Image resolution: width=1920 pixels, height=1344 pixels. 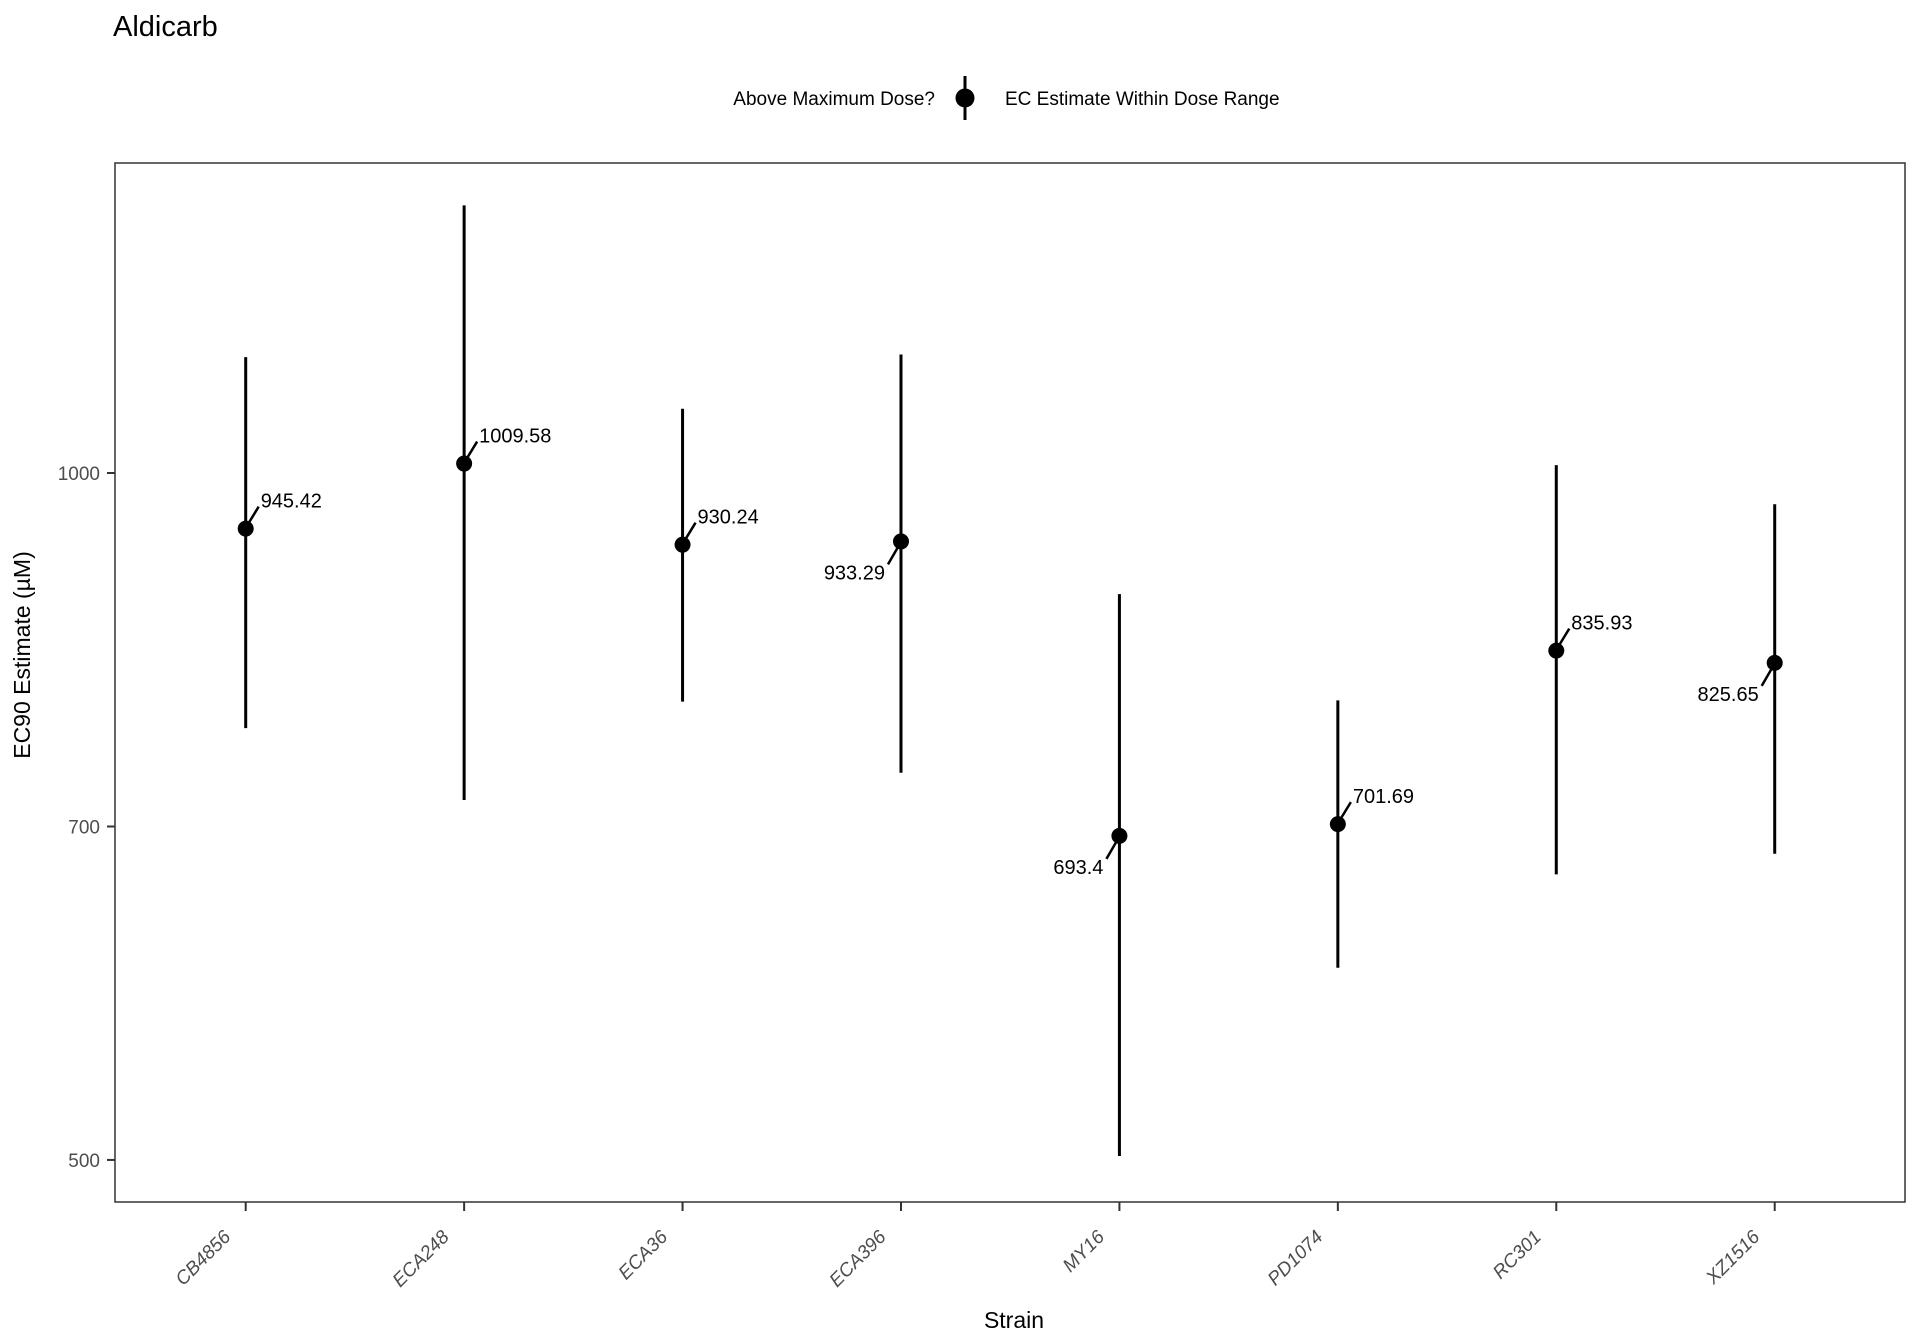 What do you see at coordinates (291, 502) in the screenshot?
I see `point-label-CB4856: 945.42` at bounding box center [291, 502].